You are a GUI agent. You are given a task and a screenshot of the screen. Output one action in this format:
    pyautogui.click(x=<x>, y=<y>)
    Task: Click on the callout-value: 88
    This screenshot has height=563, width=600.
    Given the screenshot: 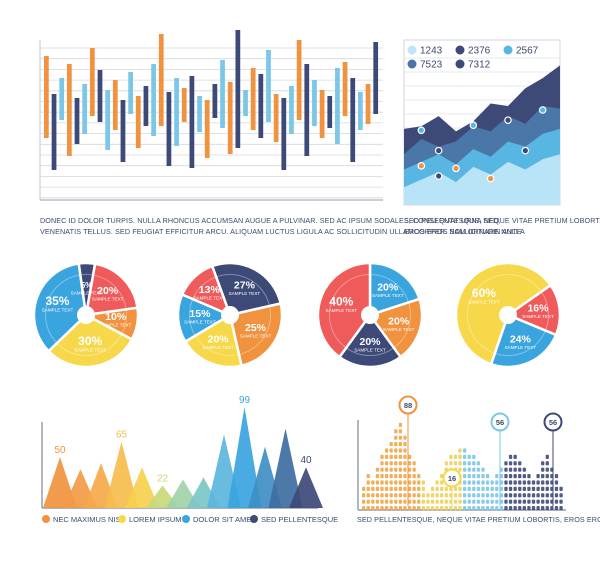 What is the action you would take?
    pyautogui.click(x=408, y=405)
    